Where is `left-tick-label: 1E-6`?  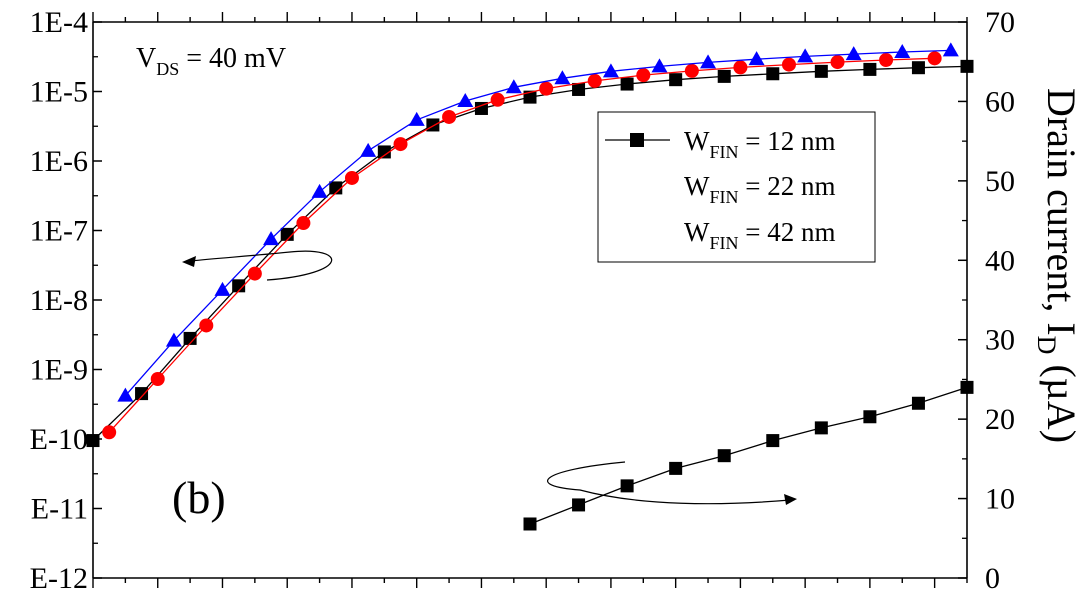
left-tick-label: 1E-6 is located at coordinates (59, 161).